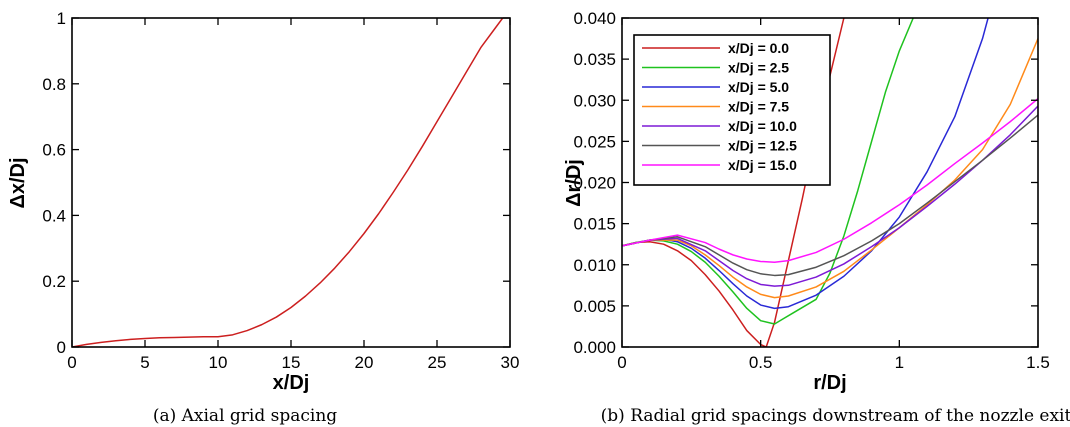  Describe the element at coordinates (61, 18) in the screenshot. I see `panel-a-y-tick-label: 1` at that location.